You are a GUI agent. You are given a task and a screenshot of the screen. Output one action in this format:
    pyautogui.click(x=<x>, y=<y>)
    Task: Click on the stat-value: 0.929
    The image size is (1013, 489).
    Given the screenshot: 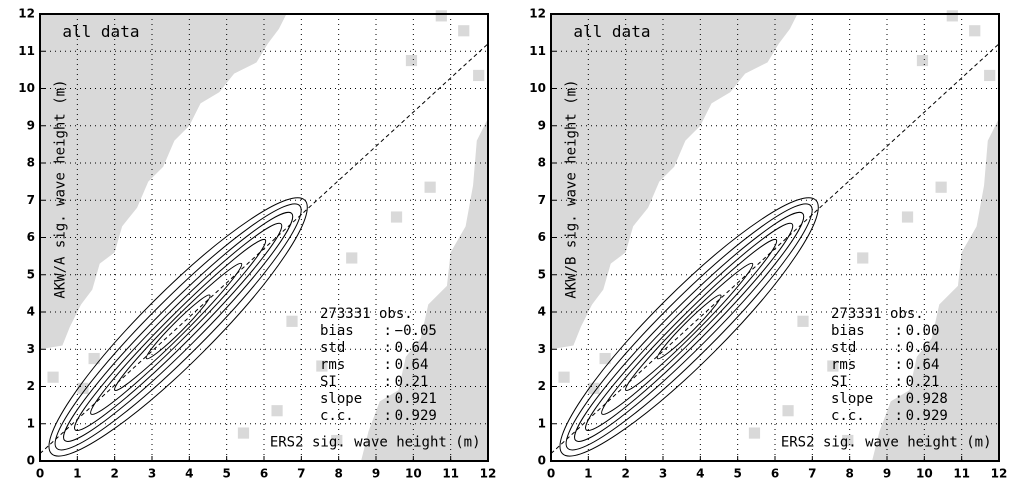 What is the action you would take?
    pyautogui.click(x=927, y=416)
    